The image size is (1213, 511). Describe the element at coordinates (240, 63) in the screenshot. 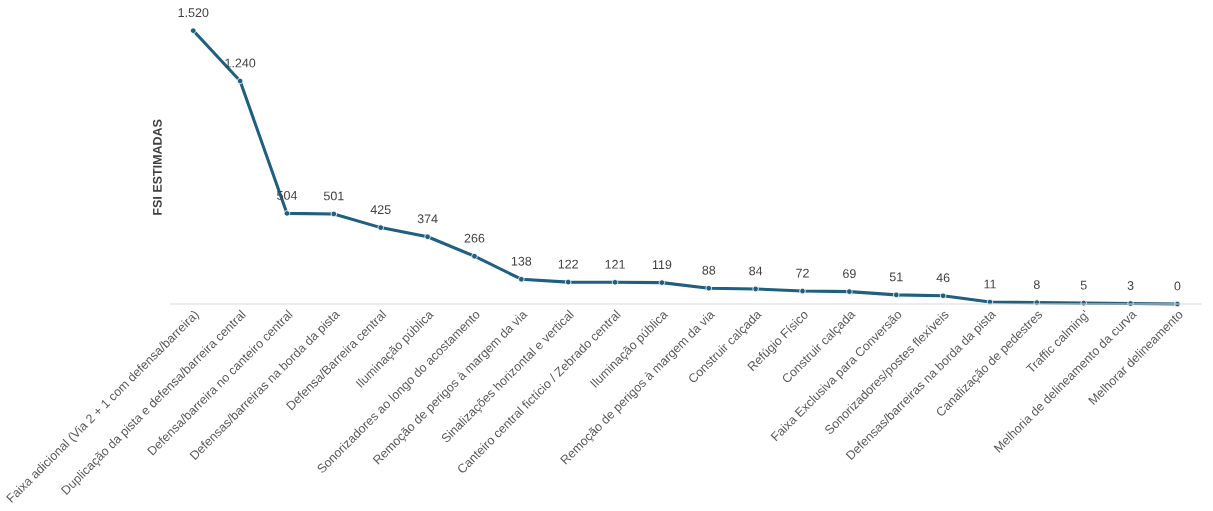

I see `data-label: 1.240` at that location.